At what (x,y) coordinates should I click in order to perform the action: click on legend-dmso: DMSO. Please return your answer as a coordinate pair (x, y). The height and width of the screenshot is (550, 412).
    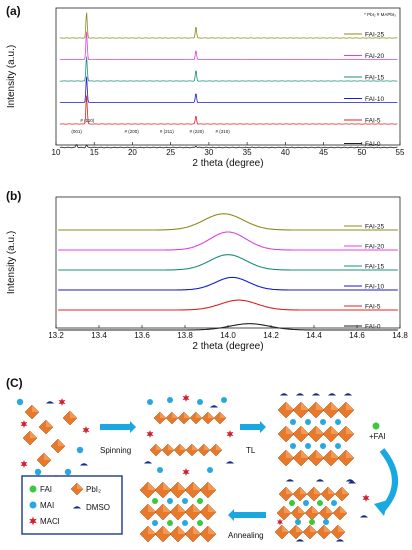
    Looking at the image, I should click on (98, 507).